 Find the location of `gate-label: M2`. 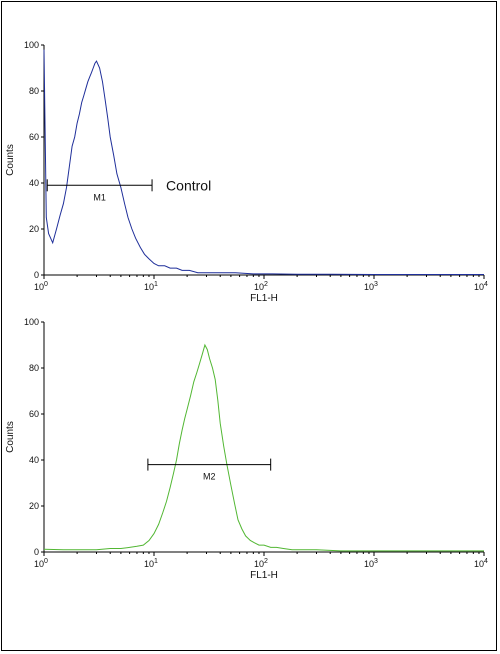

gate-label: M2 is located at coordinates (209, 477).